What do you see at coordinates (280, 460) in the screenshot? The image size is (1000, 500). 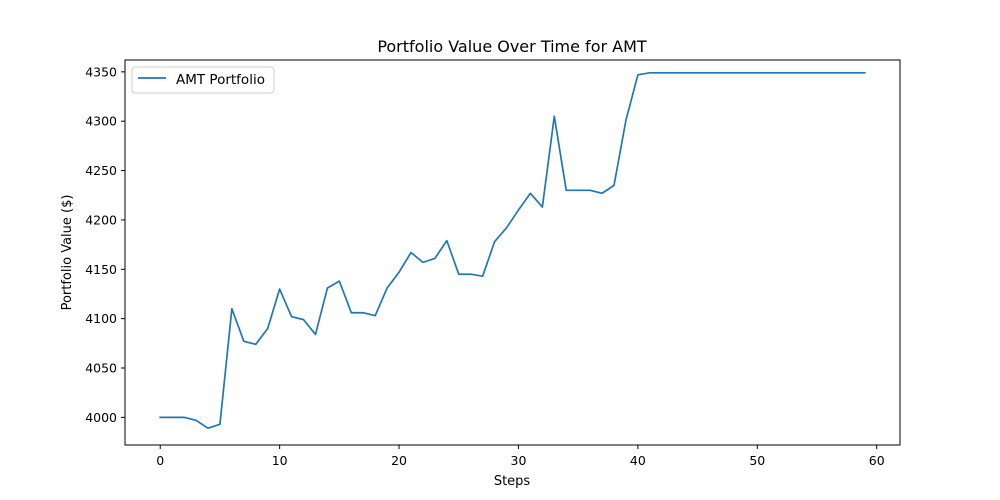 I see `x-tick-label: 10` at bounding box center [280, 460].